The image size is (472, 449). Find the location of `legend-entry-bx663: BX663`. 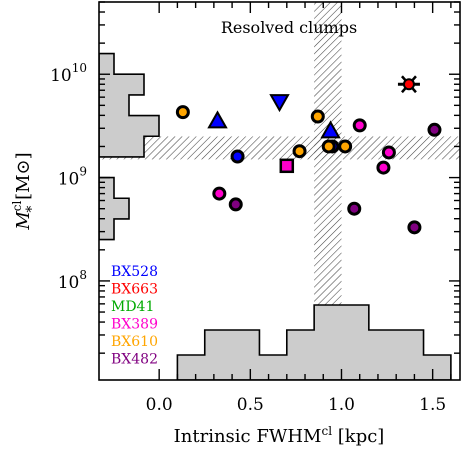

legend-entry-bx663: BX663 is located at coordinates (134, 290).